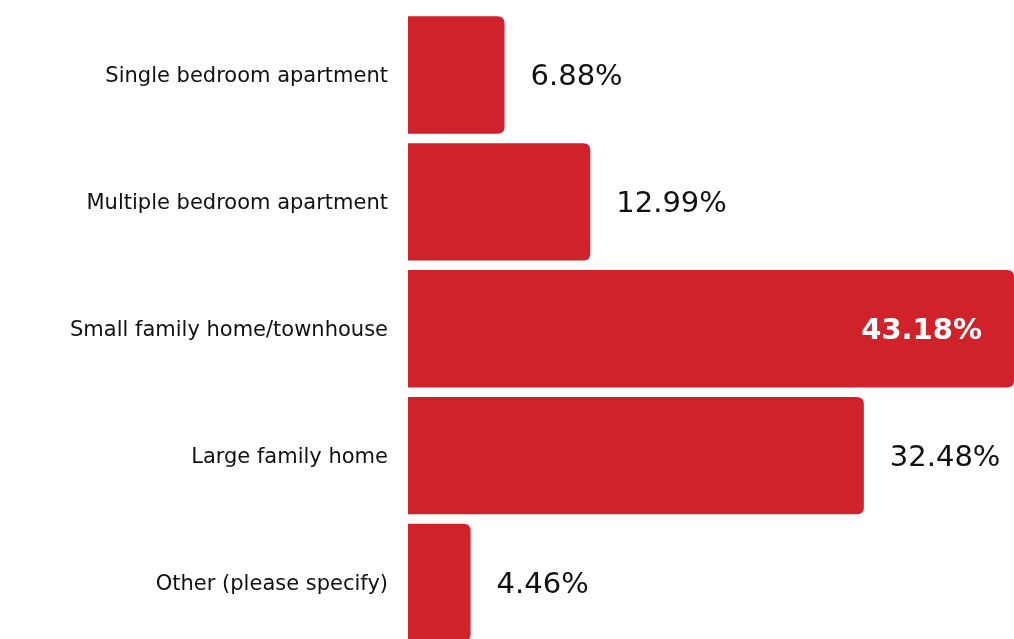 Image resolution: width=1014 pixels, height=639 pixels. Describe the element at coordinates (576, 75) in the screenshot. I see `data-label: 6.88%` at that location.